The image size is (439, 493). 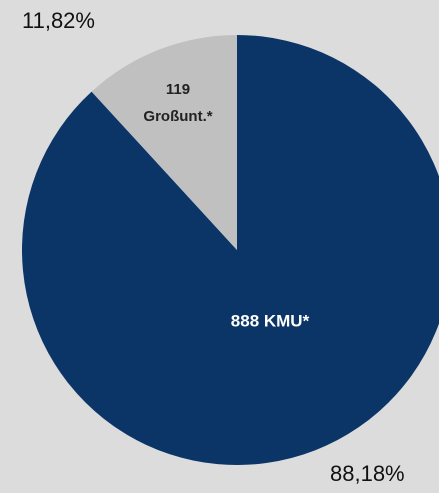 I want to click on slice-label: 888 KMU*, so click(x=270, y=320).